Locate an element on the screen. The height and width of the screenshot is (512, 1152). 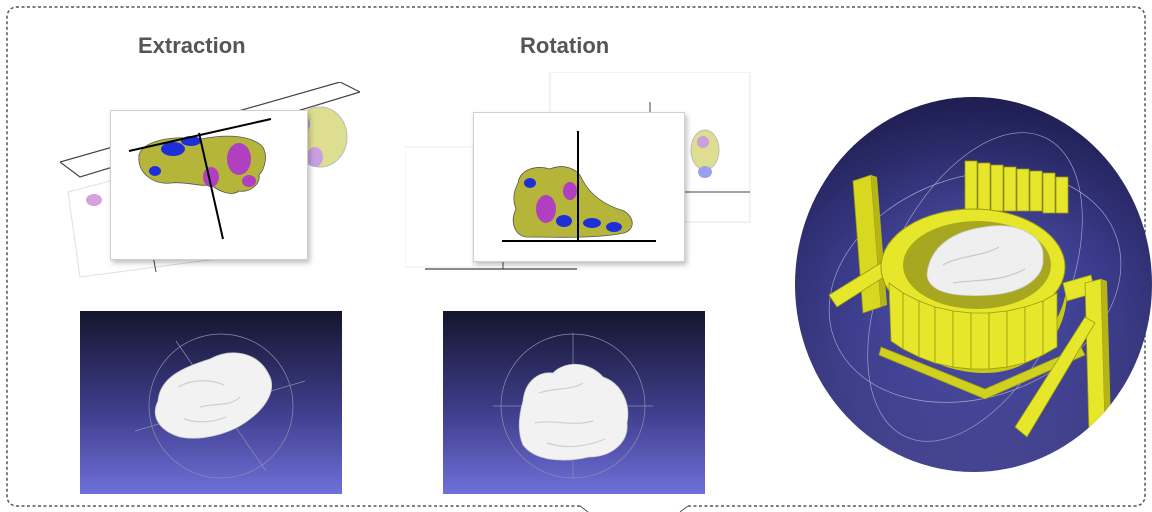
slice-extraction-icon is located at coordinates (200, 179).